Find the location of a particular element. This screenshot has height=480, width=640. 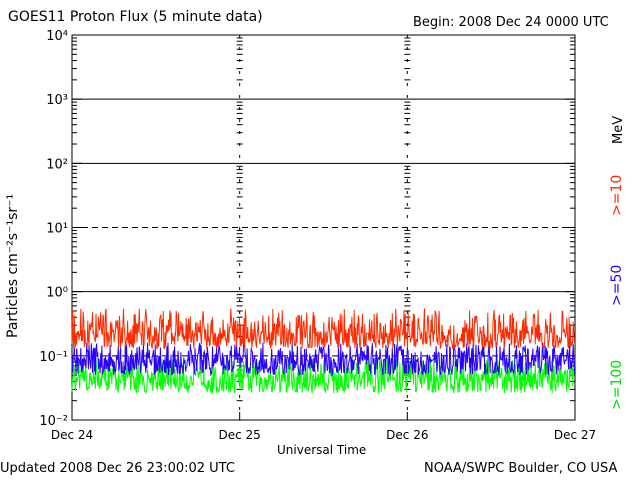

y-tick-label: 10⁻² is located at coordinates (53, 421).